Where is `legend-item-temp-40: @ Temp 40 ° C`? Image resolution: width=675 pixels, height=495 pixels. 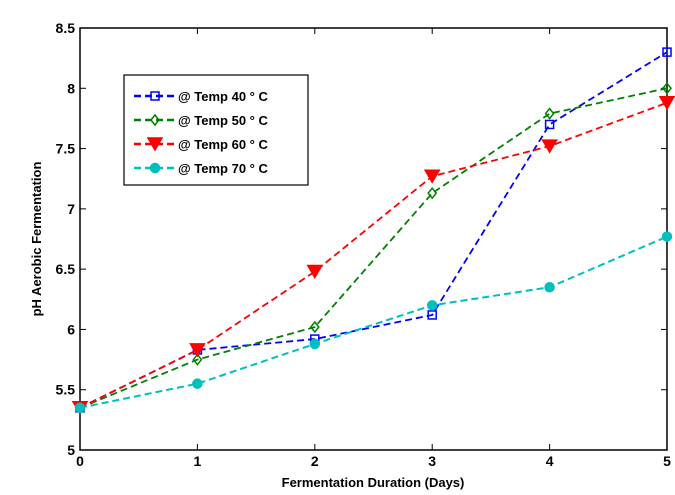
legend-item-temp-40: @ Temp 40 ° C is located at coordinates (201, 96).